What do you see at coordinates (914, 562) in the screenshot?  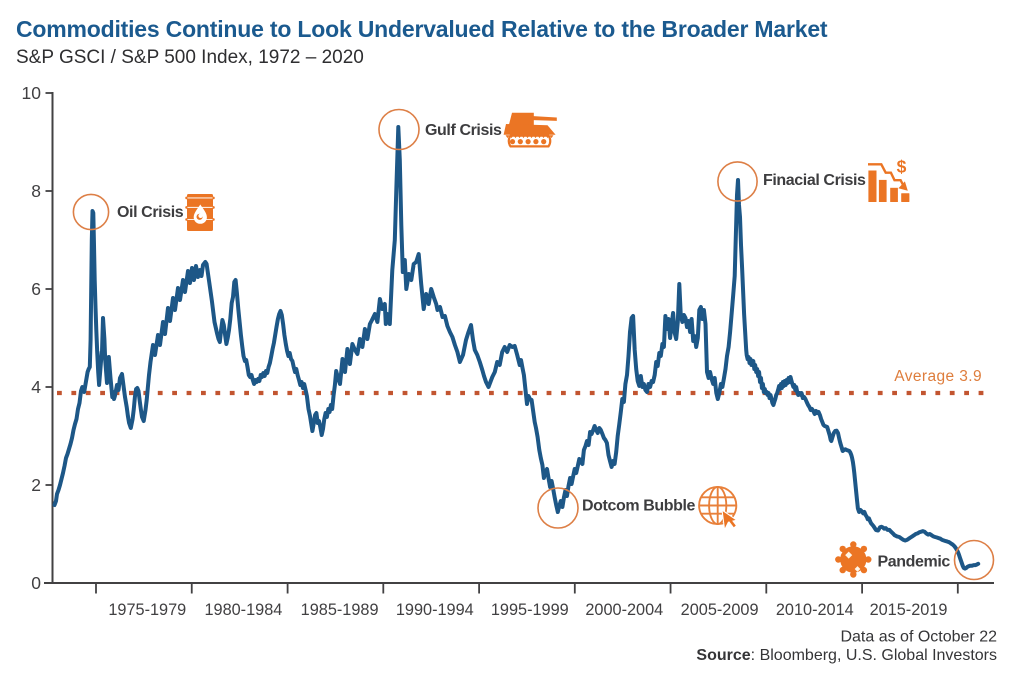 I see `svg-text: Pandemic` at bounding box center [914, 562].